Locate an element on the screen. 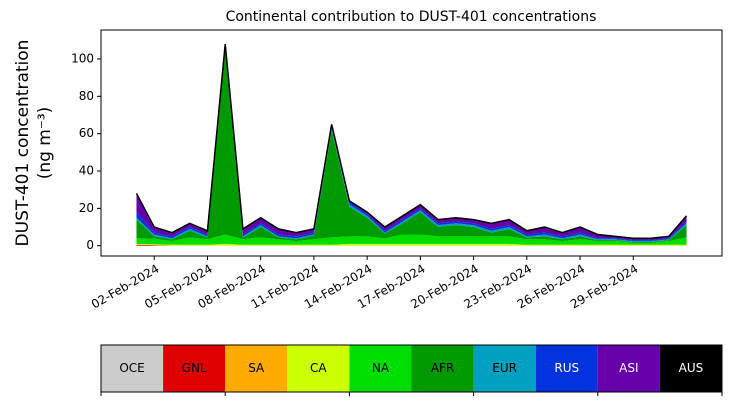 The height and width of the screenshot is (402, 730). y-tick-label: 20 is located at coordinates (86, 208).